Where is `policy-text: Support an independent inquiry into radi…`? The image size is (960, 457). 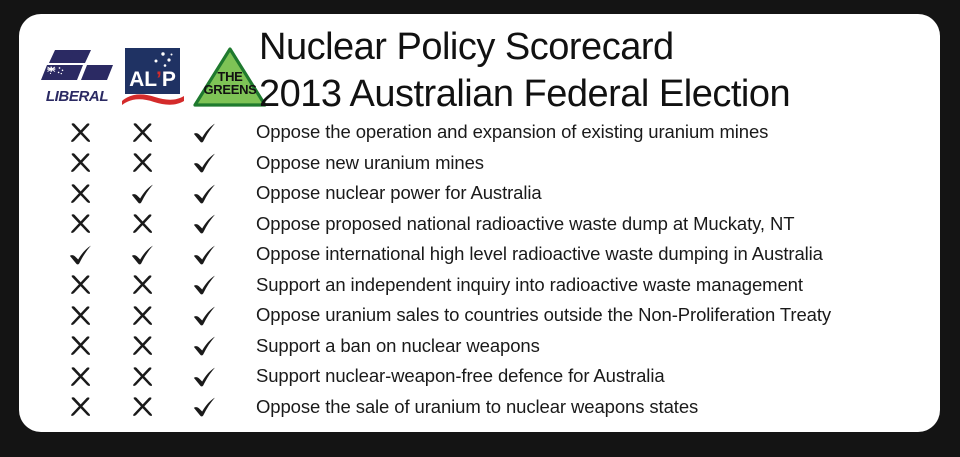
policy-text: Support an independent inquiry into radi… is located at coordinates (529, 284).